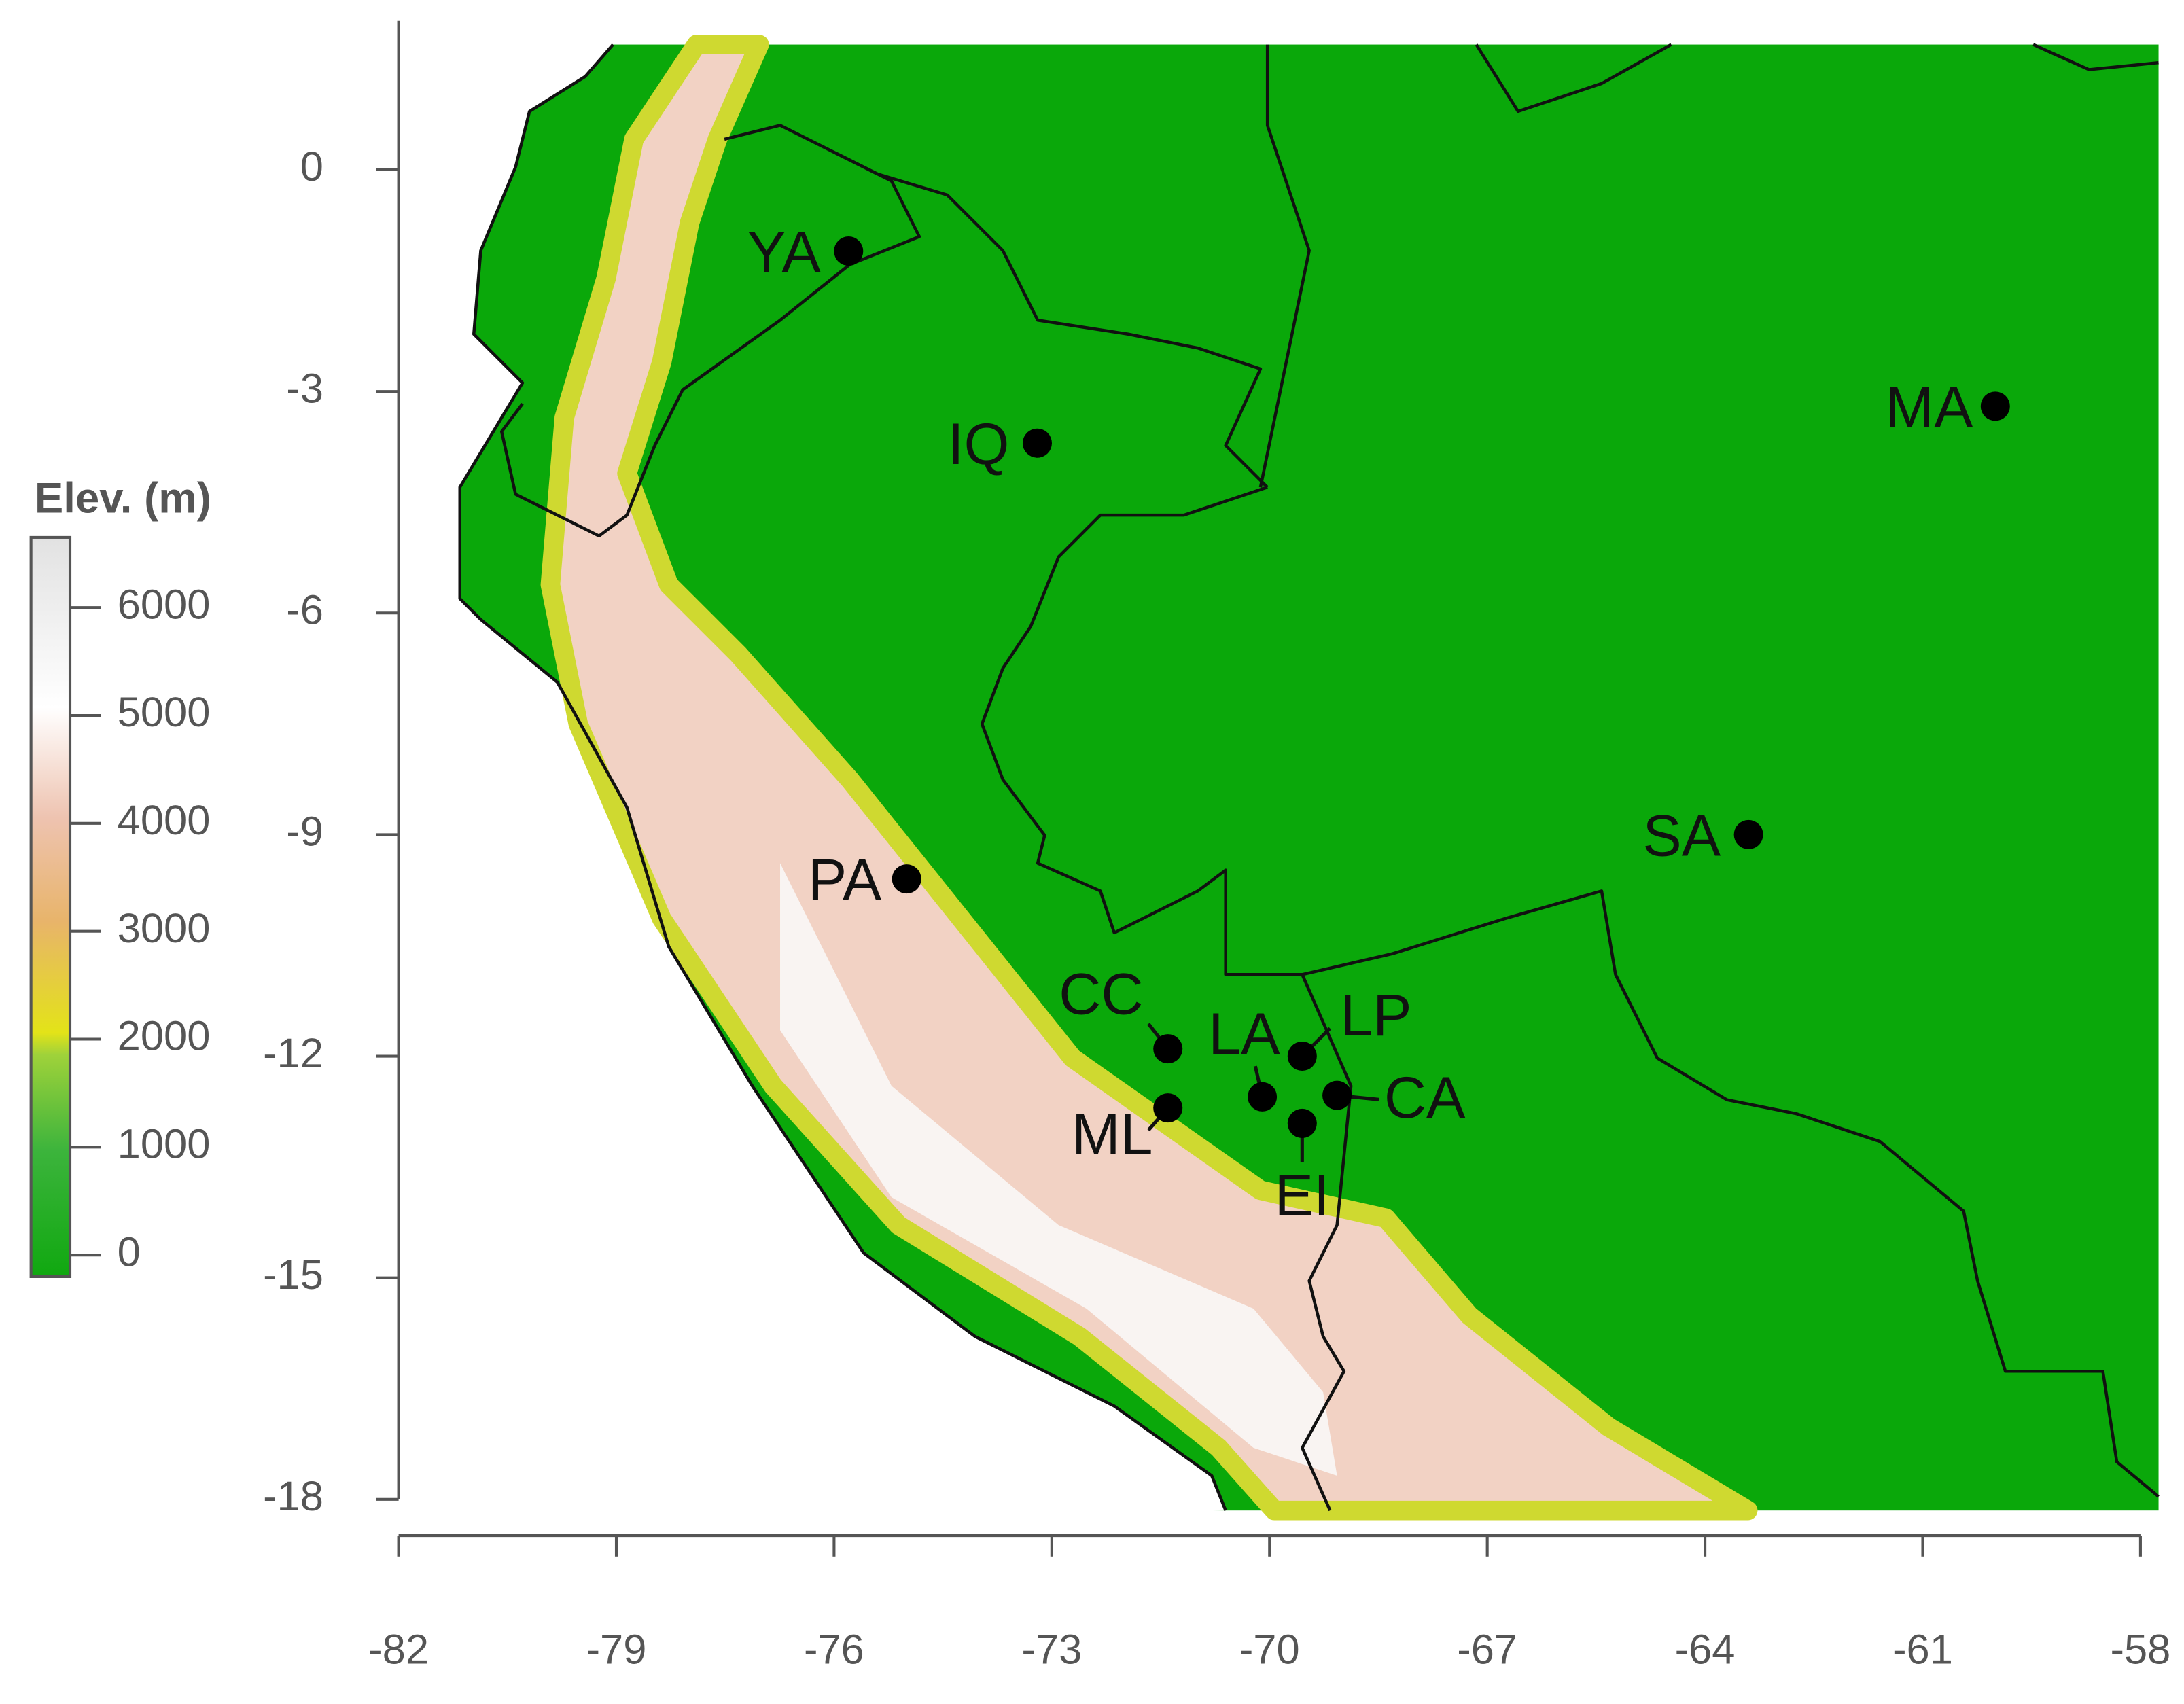 This screenshot has height=1704, width=2184. What do you see at coordinates (1058, 1169) in the screenshot?
I see `high-andes` at bounding box center [1058, 1169].